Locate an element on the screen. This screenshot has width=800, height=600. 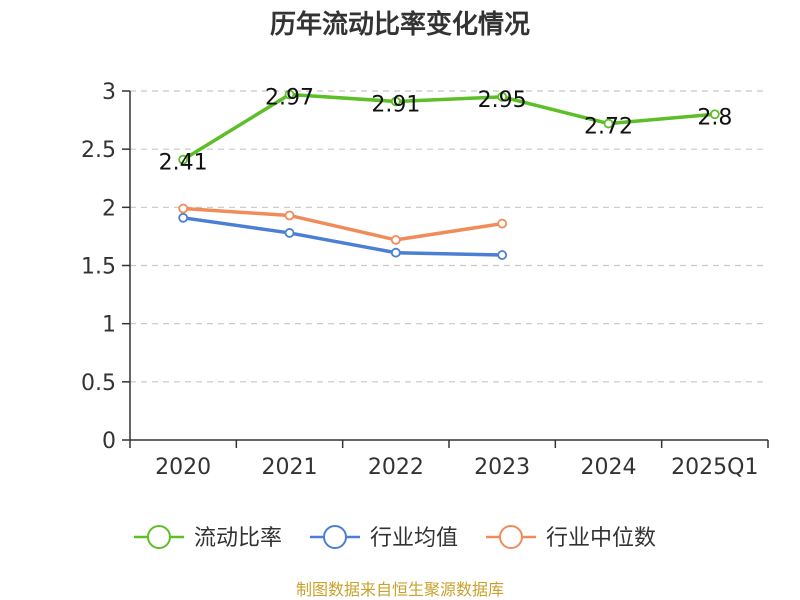
data-label: 2.91 is located at coordinates (395, 104).